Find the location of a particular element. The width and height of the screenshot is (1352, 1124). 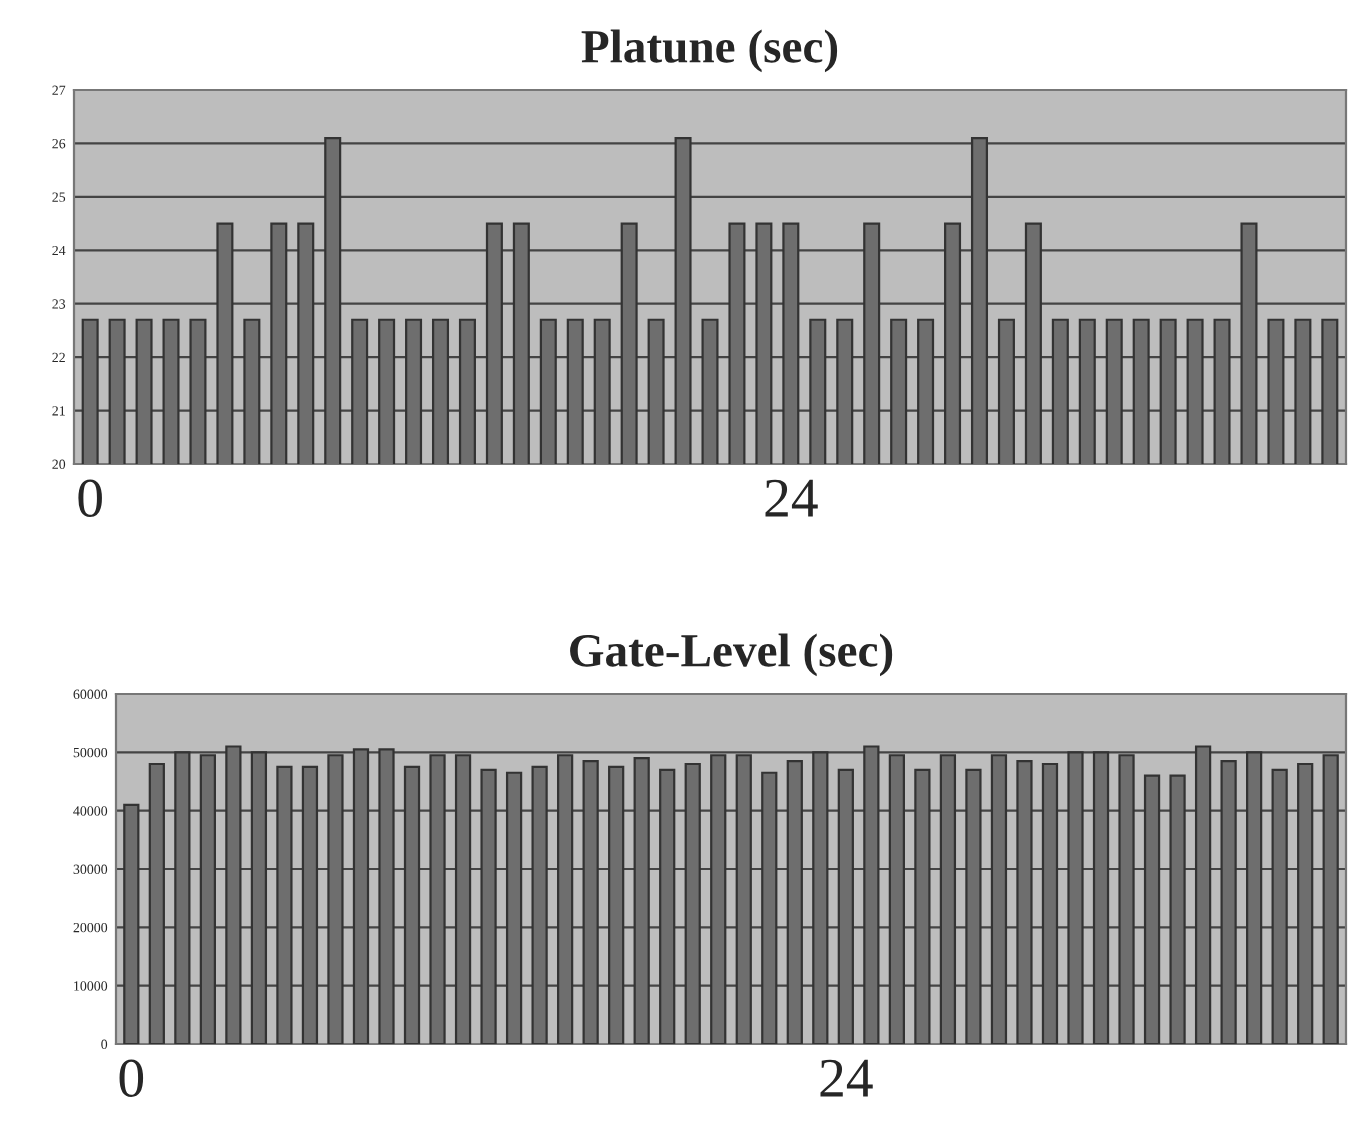

chart-title: Gate-Level (sec) is located at coordinates (731, 655).